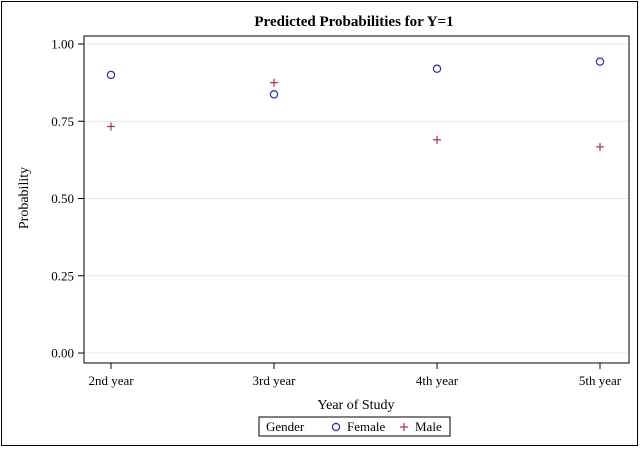 This screenshot has height=449, width=642. What do you see at coordinates (366, 426) in the screenshot?
I see `legend-female-label: Female` at bounding box center [366, 426].